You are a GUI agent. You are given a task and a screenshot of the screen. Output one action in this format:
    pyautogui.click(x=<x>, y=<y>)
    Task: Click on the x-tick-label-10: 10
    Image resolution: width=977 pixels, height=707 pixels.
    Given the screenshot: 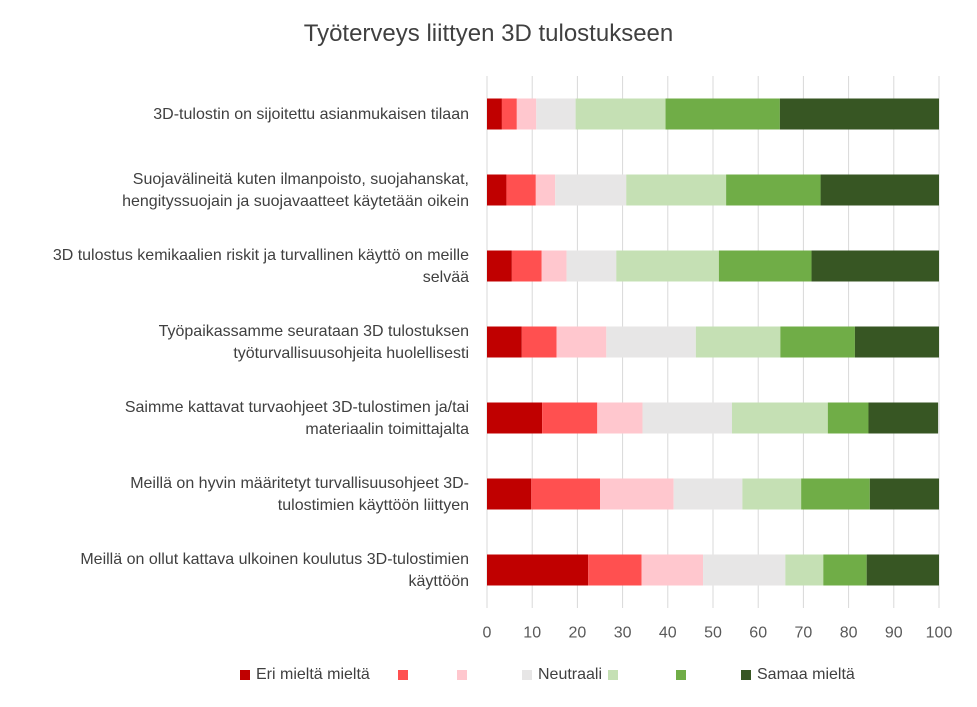 What is the action you would take?
    pyautogui.click(x=532, y=633)
    